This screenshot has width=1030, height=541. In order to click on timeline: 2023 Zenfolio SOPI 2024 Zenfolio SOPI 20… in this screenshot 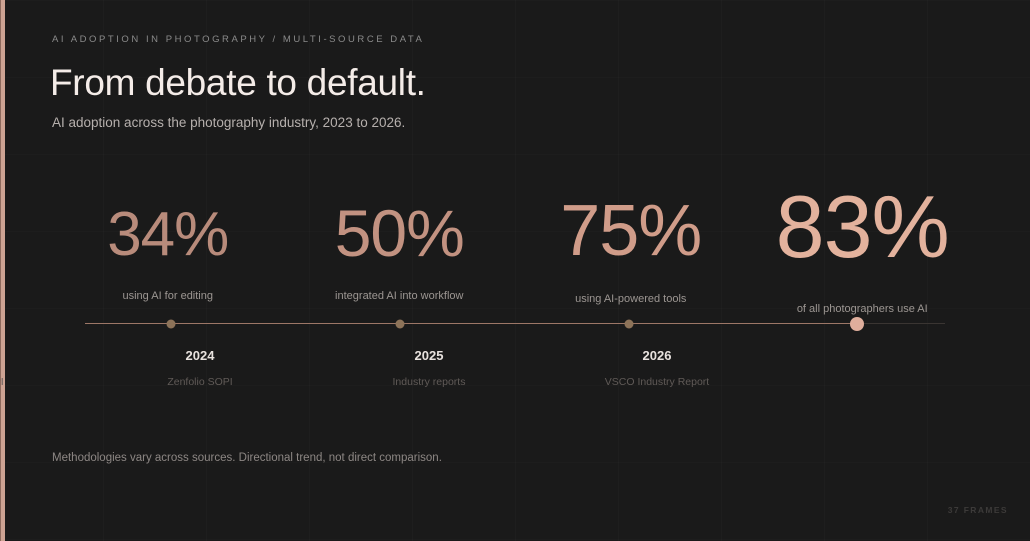, I will do `click(472, 356)`.